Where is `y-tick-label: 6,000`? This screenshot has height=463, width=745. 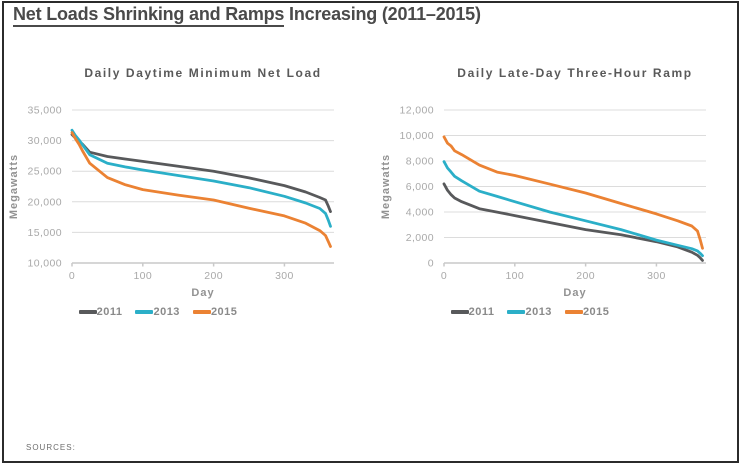 y-tick-label: 6,000 is located at coordinates (420, 187).